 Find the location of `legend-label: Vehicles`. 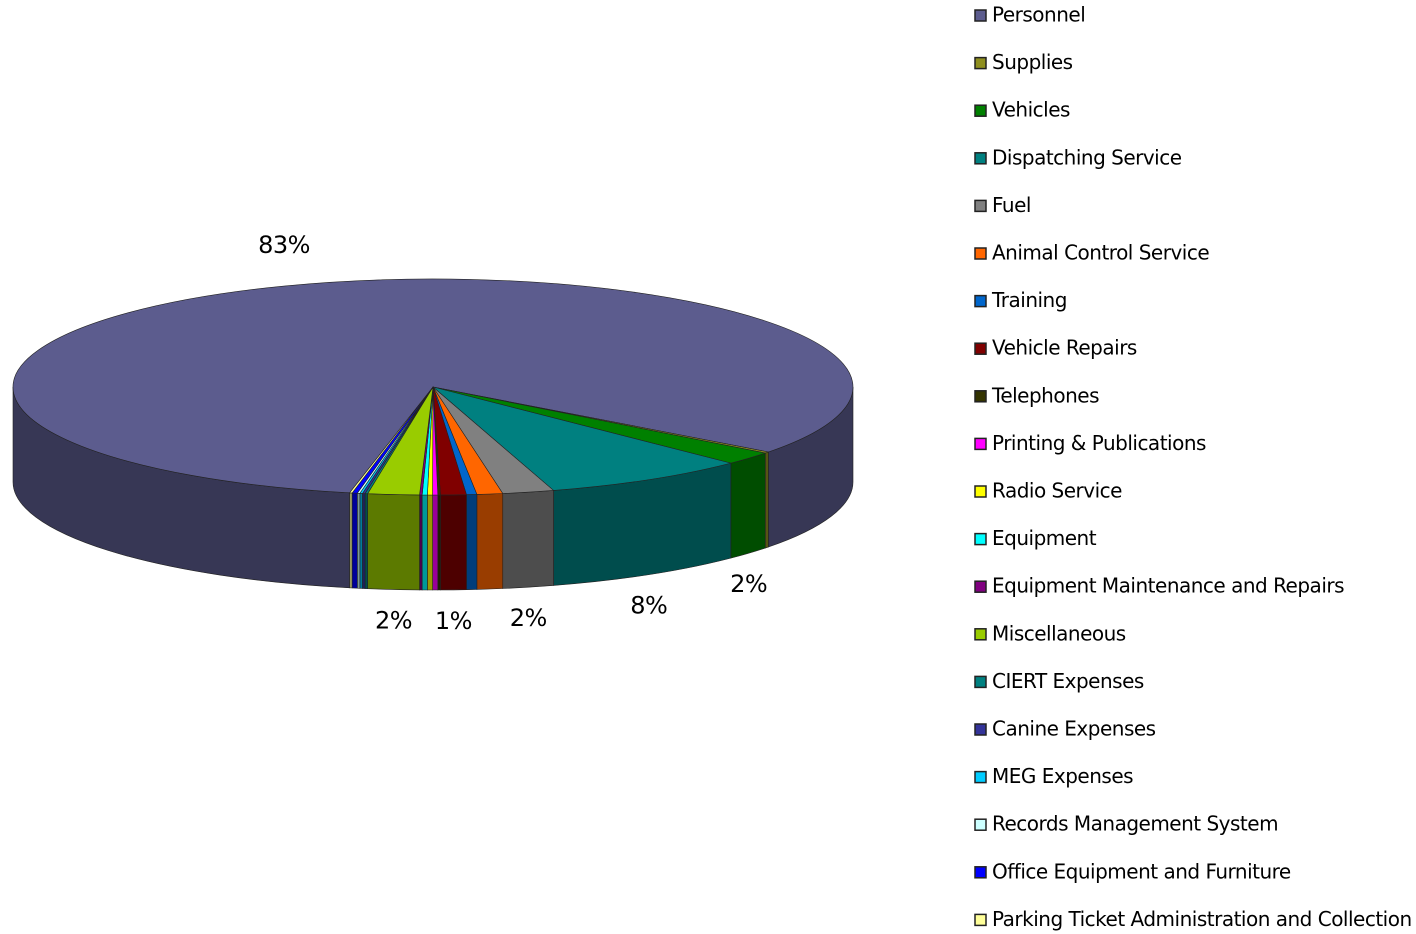

legend-label: Vehicles is located at coordinates (1031, 110).